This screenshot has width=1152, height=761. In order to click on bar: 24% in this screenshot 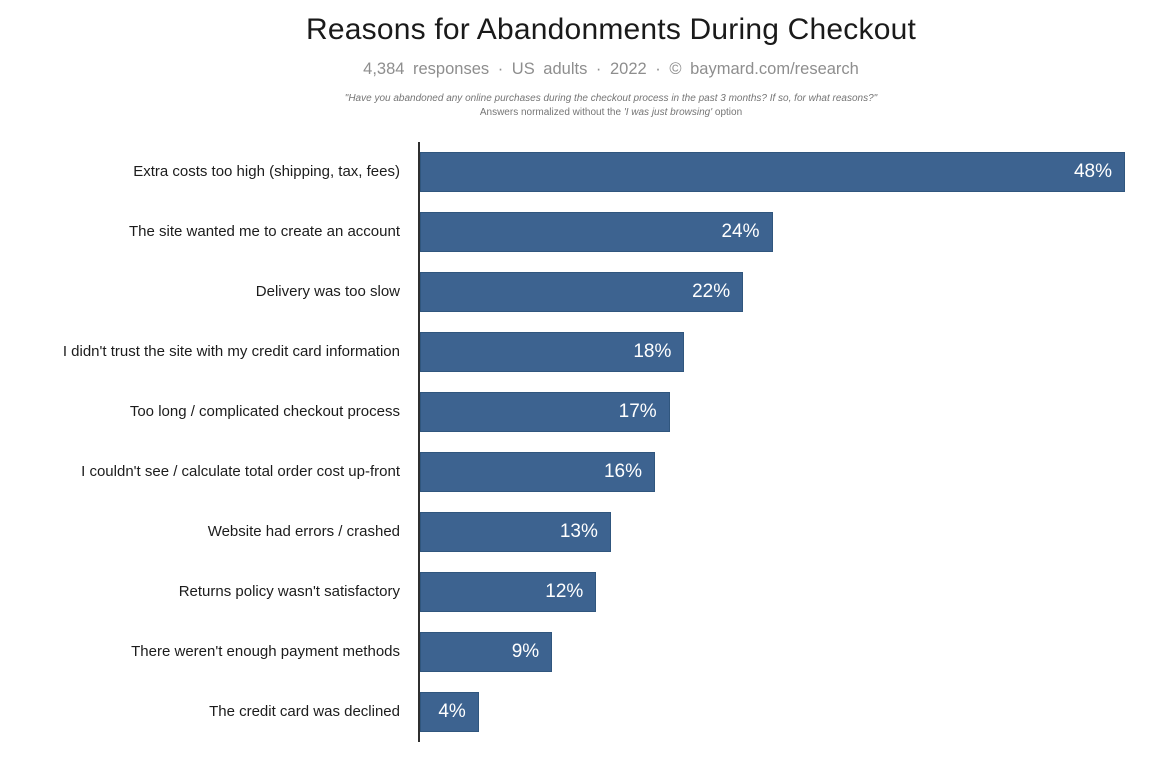, I will do `click(596, 231)`.